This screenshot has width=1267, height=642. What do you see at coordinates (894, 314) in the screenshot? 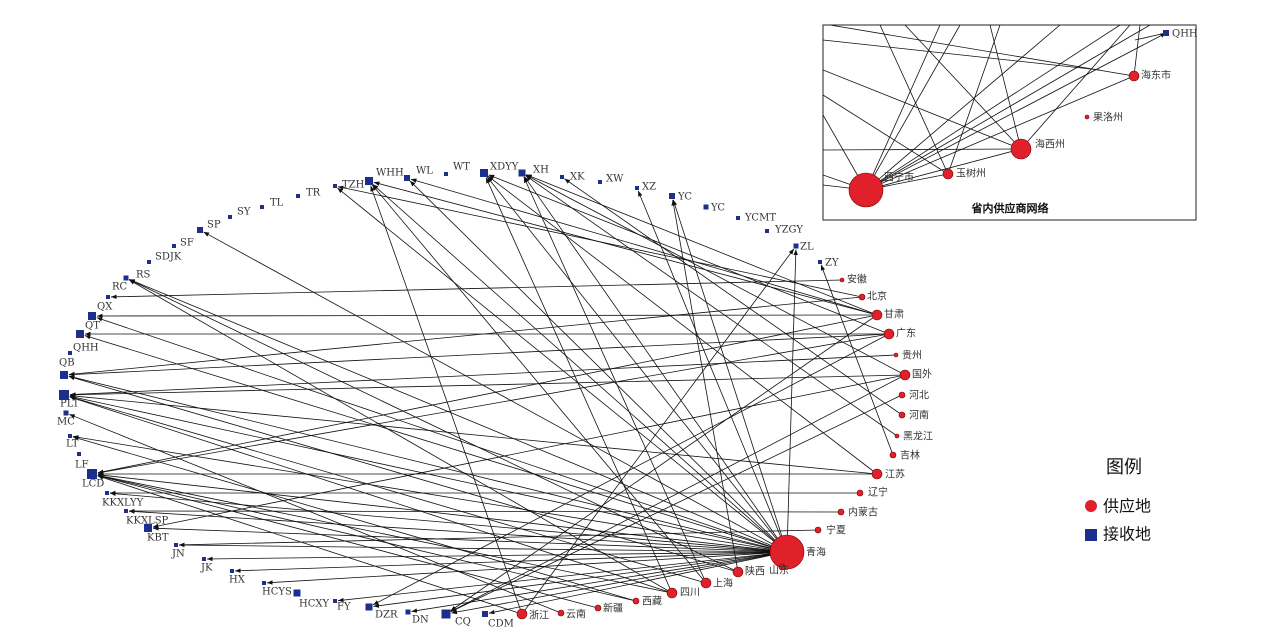
I see `supplier-label: 甘肃` at bounding box center [894, 314].